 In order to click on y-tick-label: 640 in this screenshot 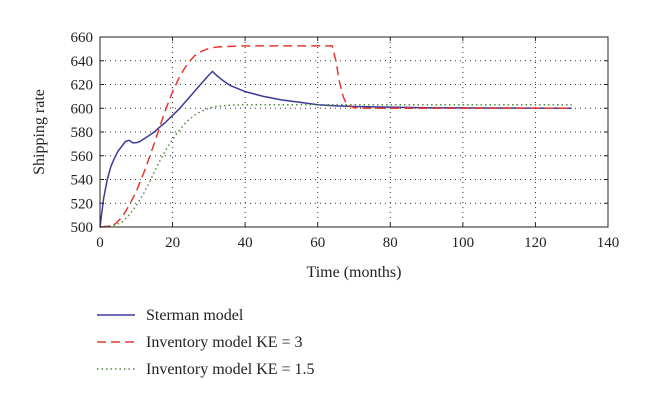, I will do `click(82, 62)`.